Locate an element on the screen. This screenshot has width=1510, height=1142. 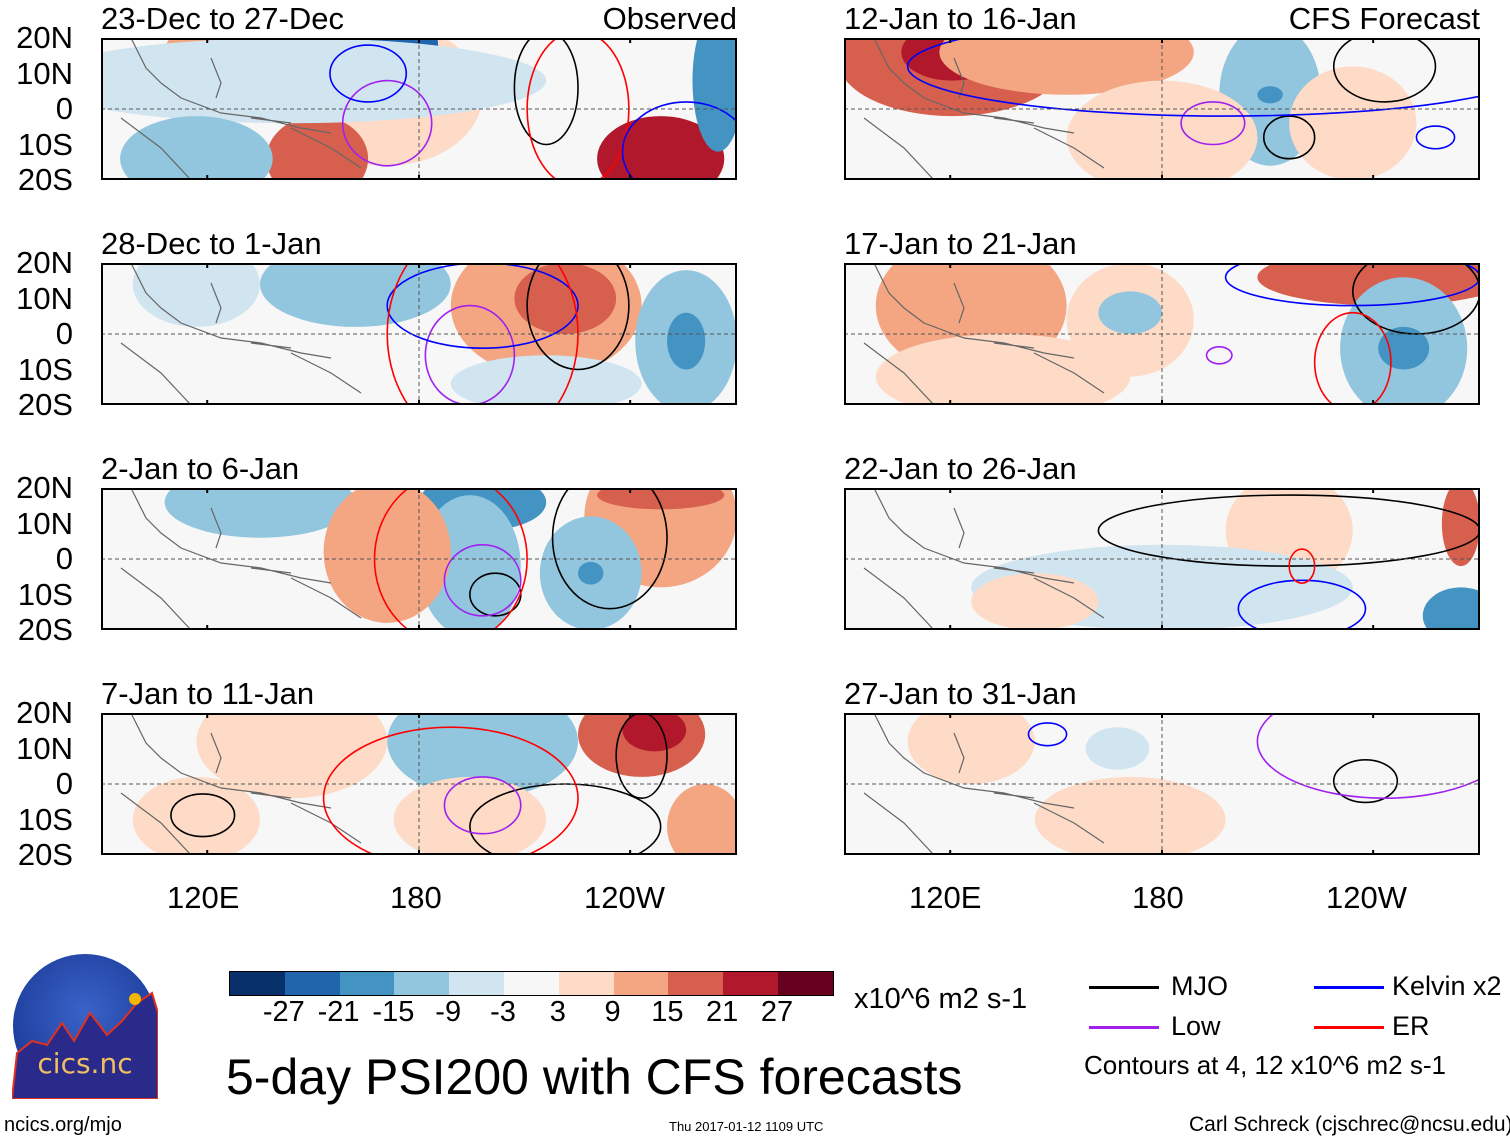
legend-er-label: ER is located at coordinates (1411, 1026).